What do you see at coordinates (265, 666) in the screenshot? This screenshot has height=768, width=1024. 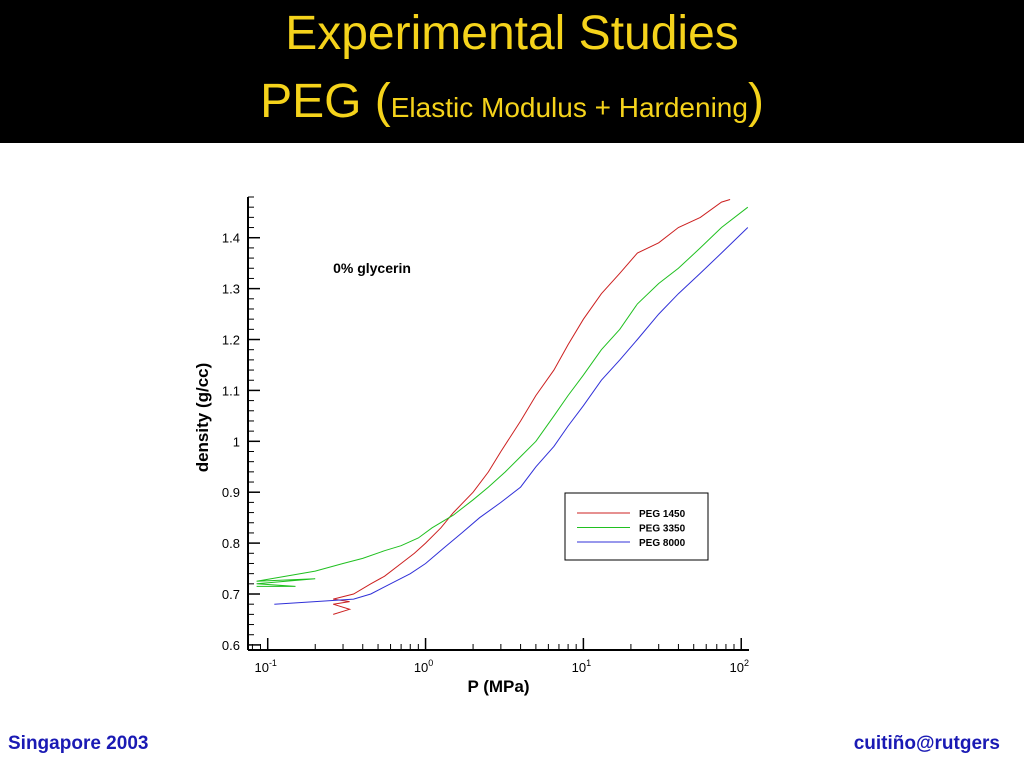 I see `x-tick-label: 10⁻¹` at bounding box center [265, 666].